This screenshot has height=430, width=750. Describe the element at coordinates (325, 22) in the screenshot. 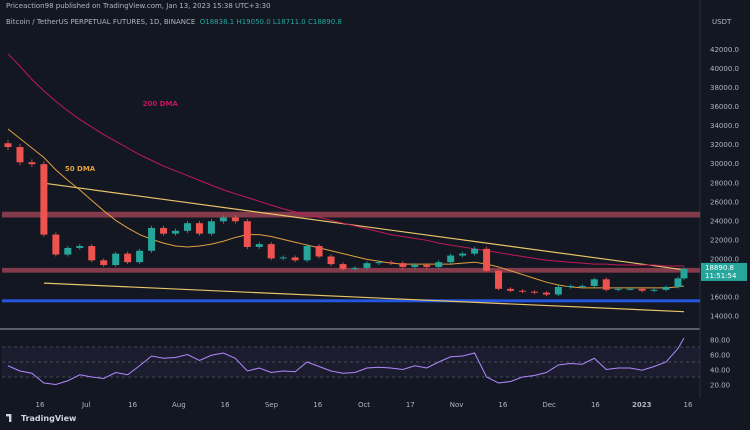

I see `close-value: C18890.8` at that location.